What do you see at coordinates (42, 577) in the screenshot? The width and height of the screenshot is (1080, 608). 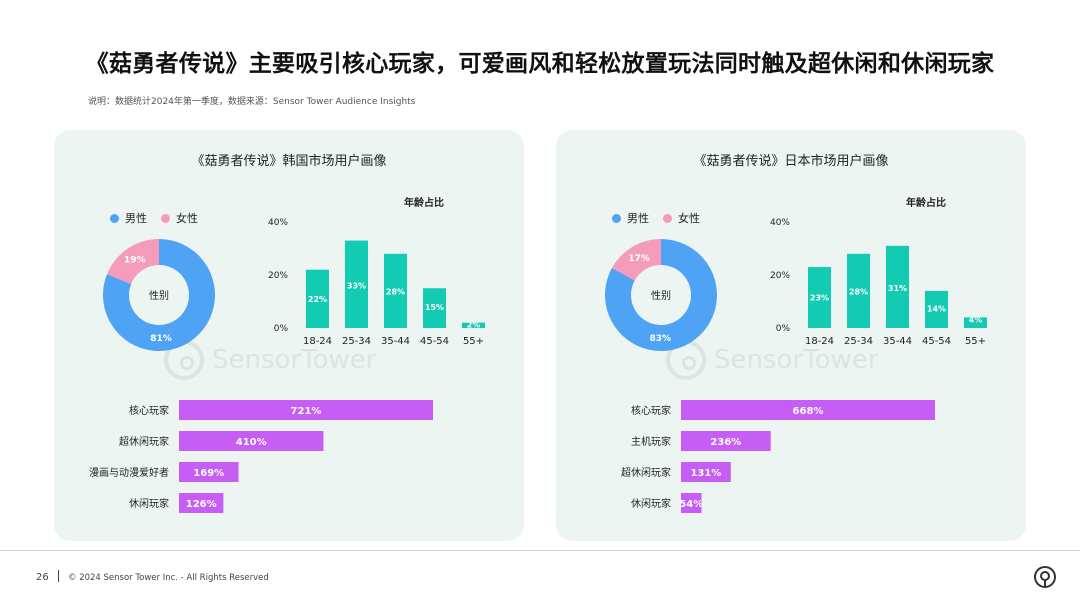 I see `page-number: 26` at bounding box center [42, 577].